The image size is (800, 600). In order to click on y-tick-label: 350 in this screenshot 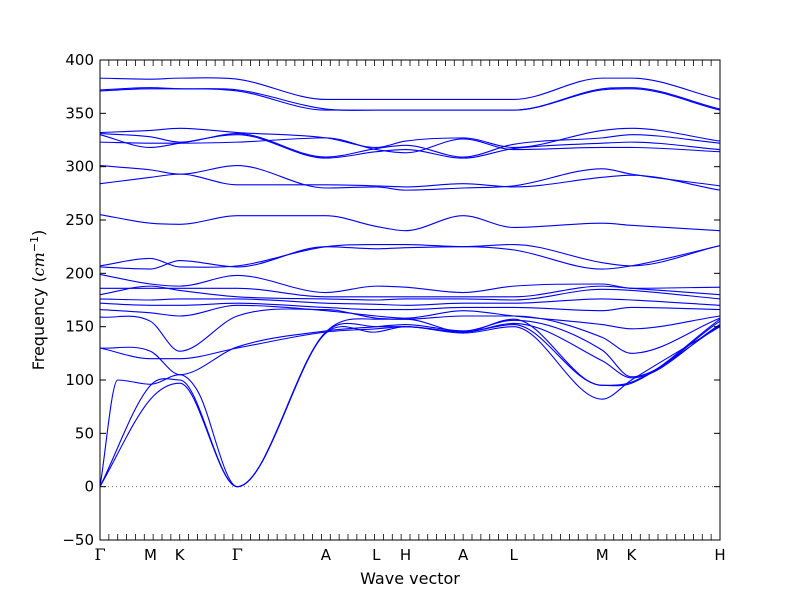, I will do `click(79, 113)`.